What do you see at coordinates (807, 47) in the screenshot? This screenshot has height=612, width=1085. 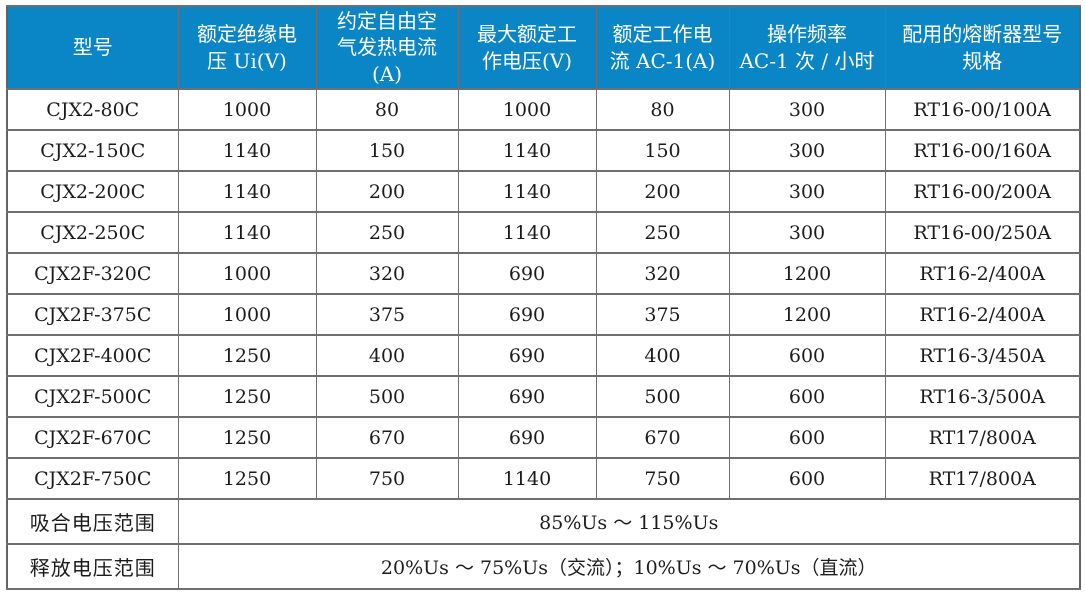 I see `col-header-operating-frequency: 操作频率 AC-1 次 / 小时` at bounding box center [807, 47].